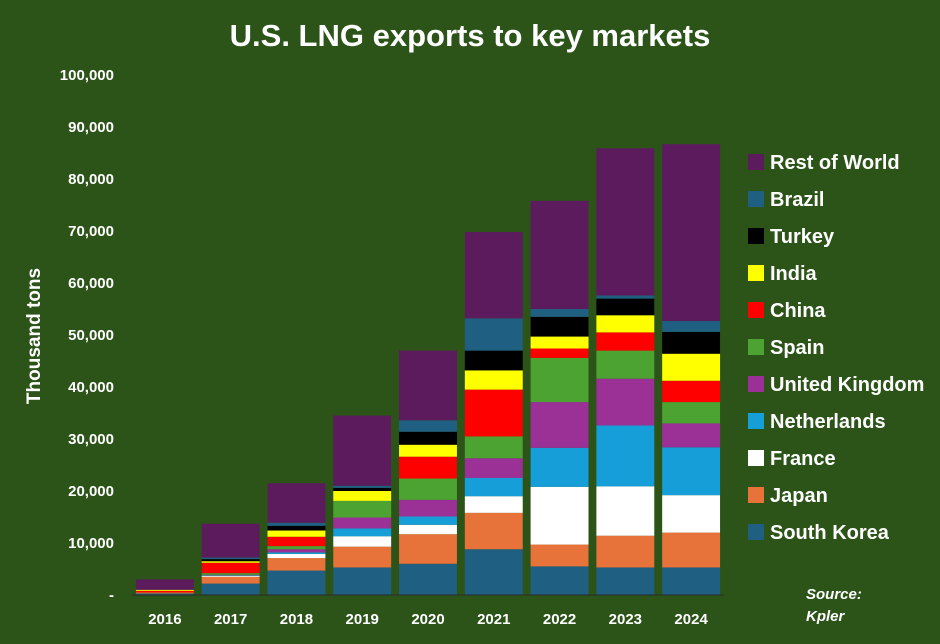 This screenshot has height=644, width=940. Describe the element at coordinates (559, 619) in the screenshot. I see `x-tick-label: 2022` at that location.